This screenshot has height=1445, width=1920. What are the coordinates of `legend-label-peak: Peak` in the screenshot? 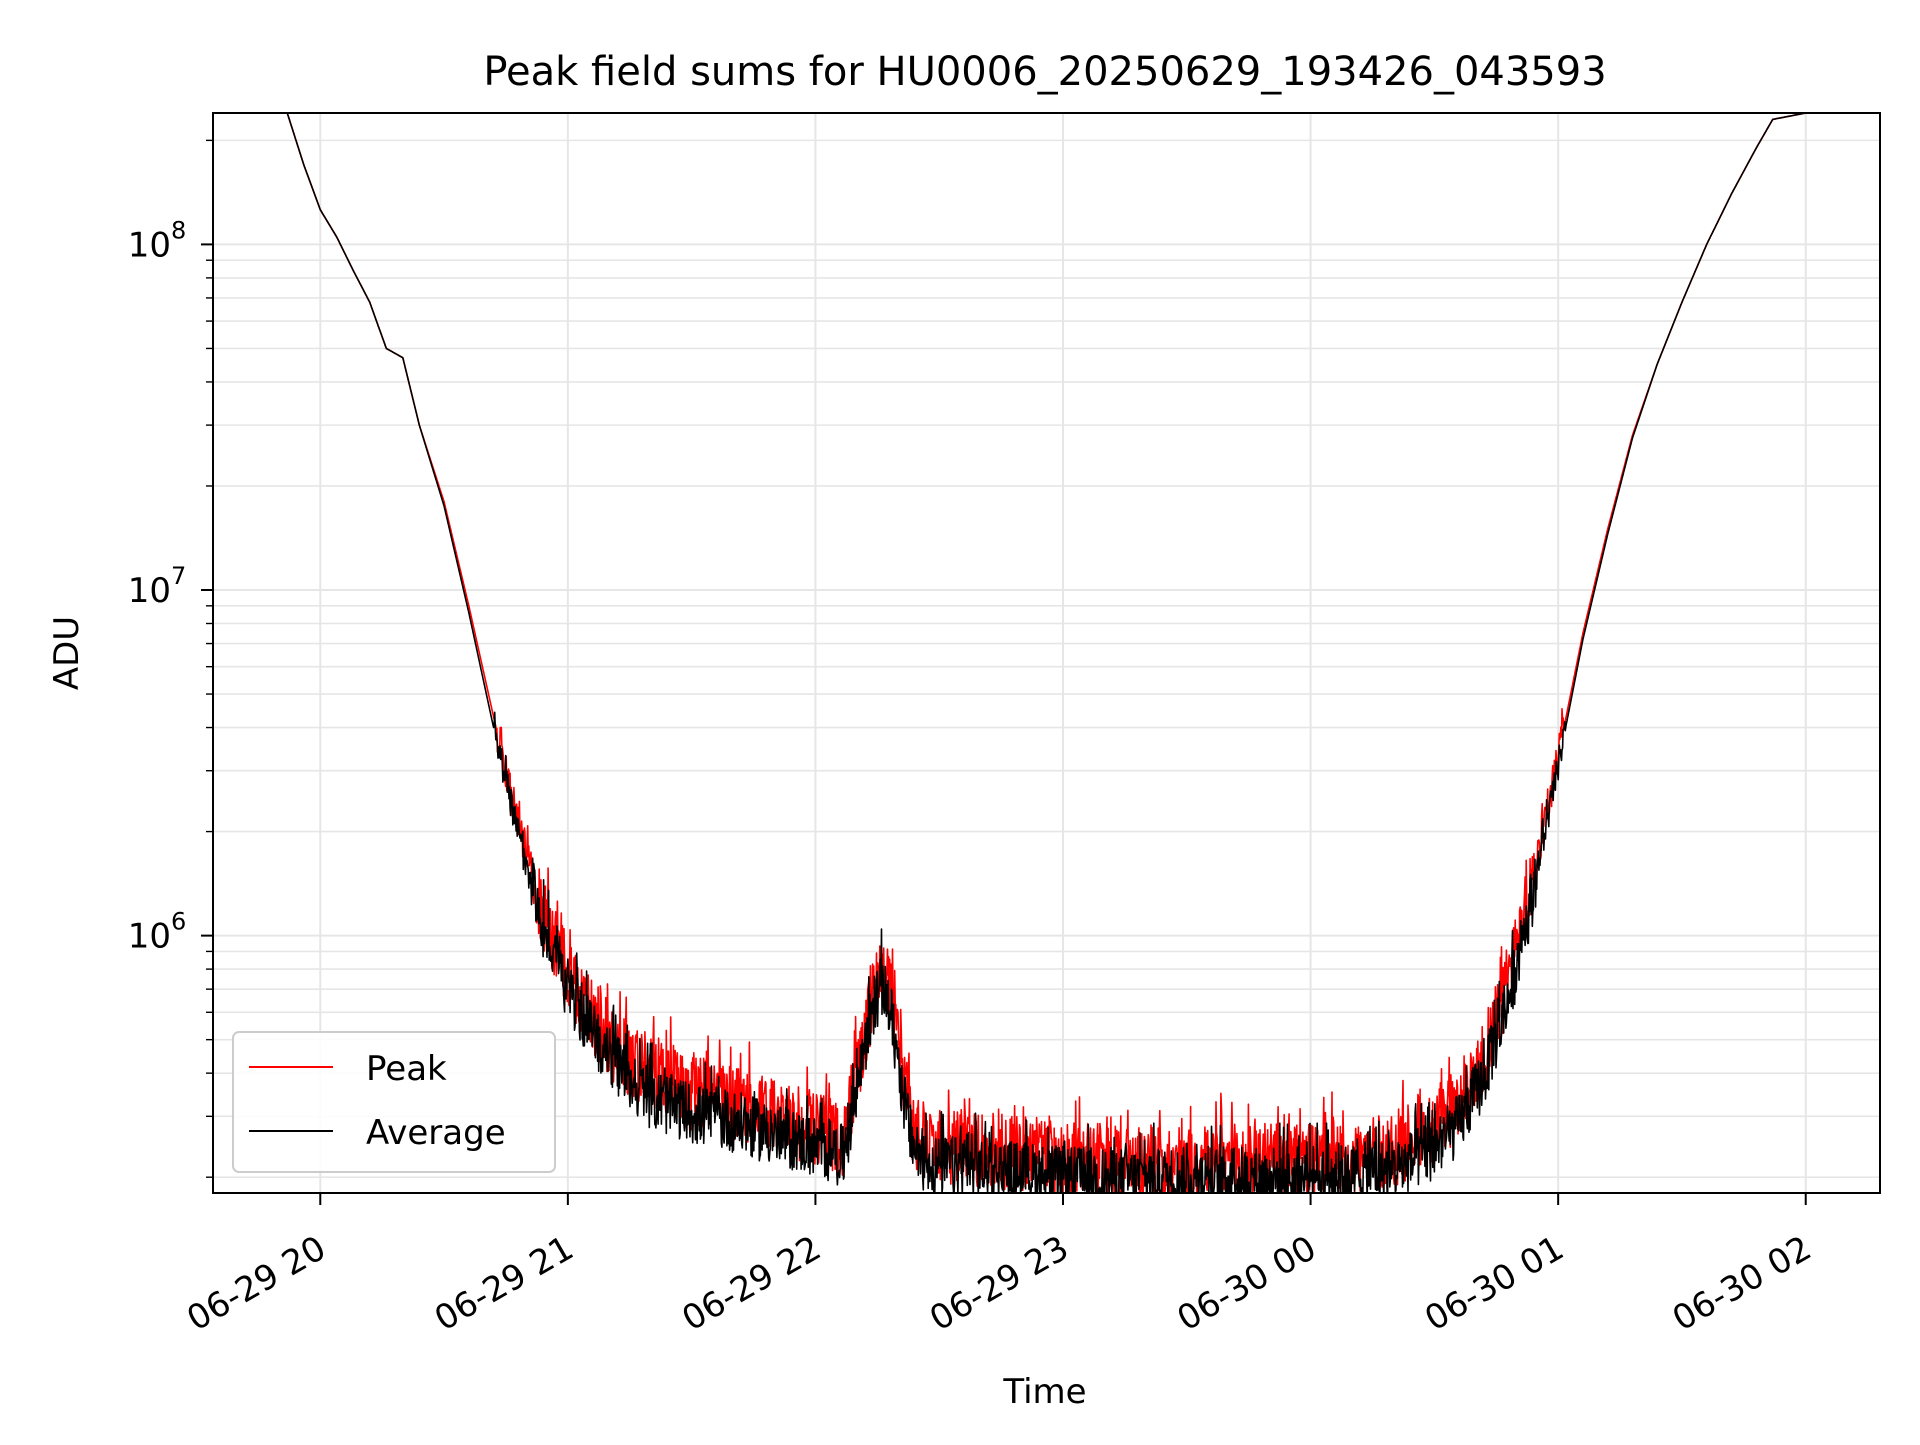 It's located at (406, 1069).